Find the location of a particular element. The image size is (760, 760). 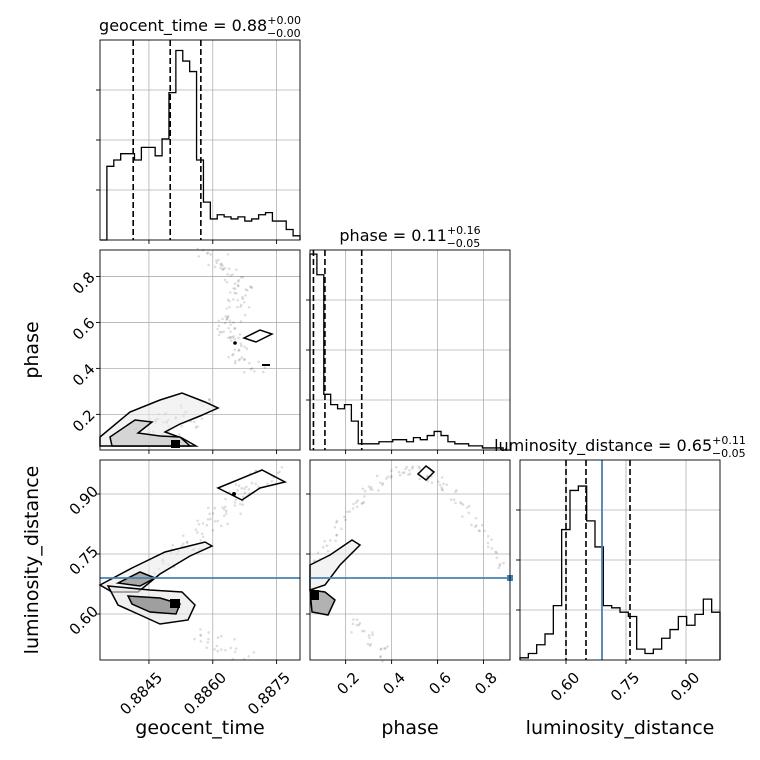

panel-ld-vs-geocent-time: 0.8845 0.8860 0.8875 0.60 0.75 0.90 is located at coordinates (183, 588).